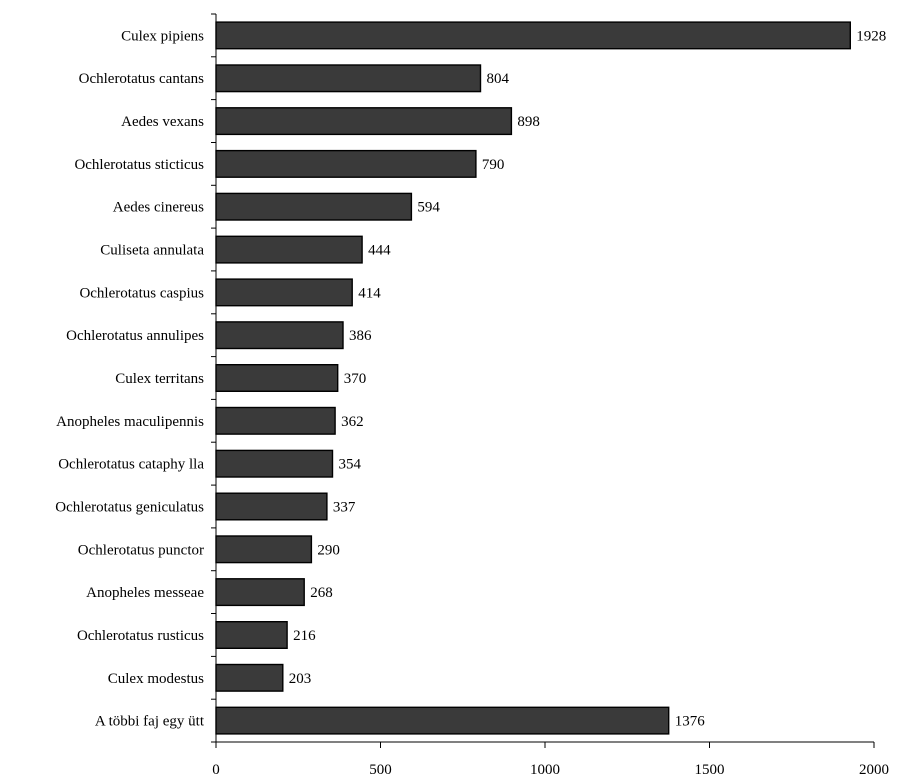  Describe the element at coordinates (162, 122) in the screenshot. I see `category-label: Aedes vexans` at that location.